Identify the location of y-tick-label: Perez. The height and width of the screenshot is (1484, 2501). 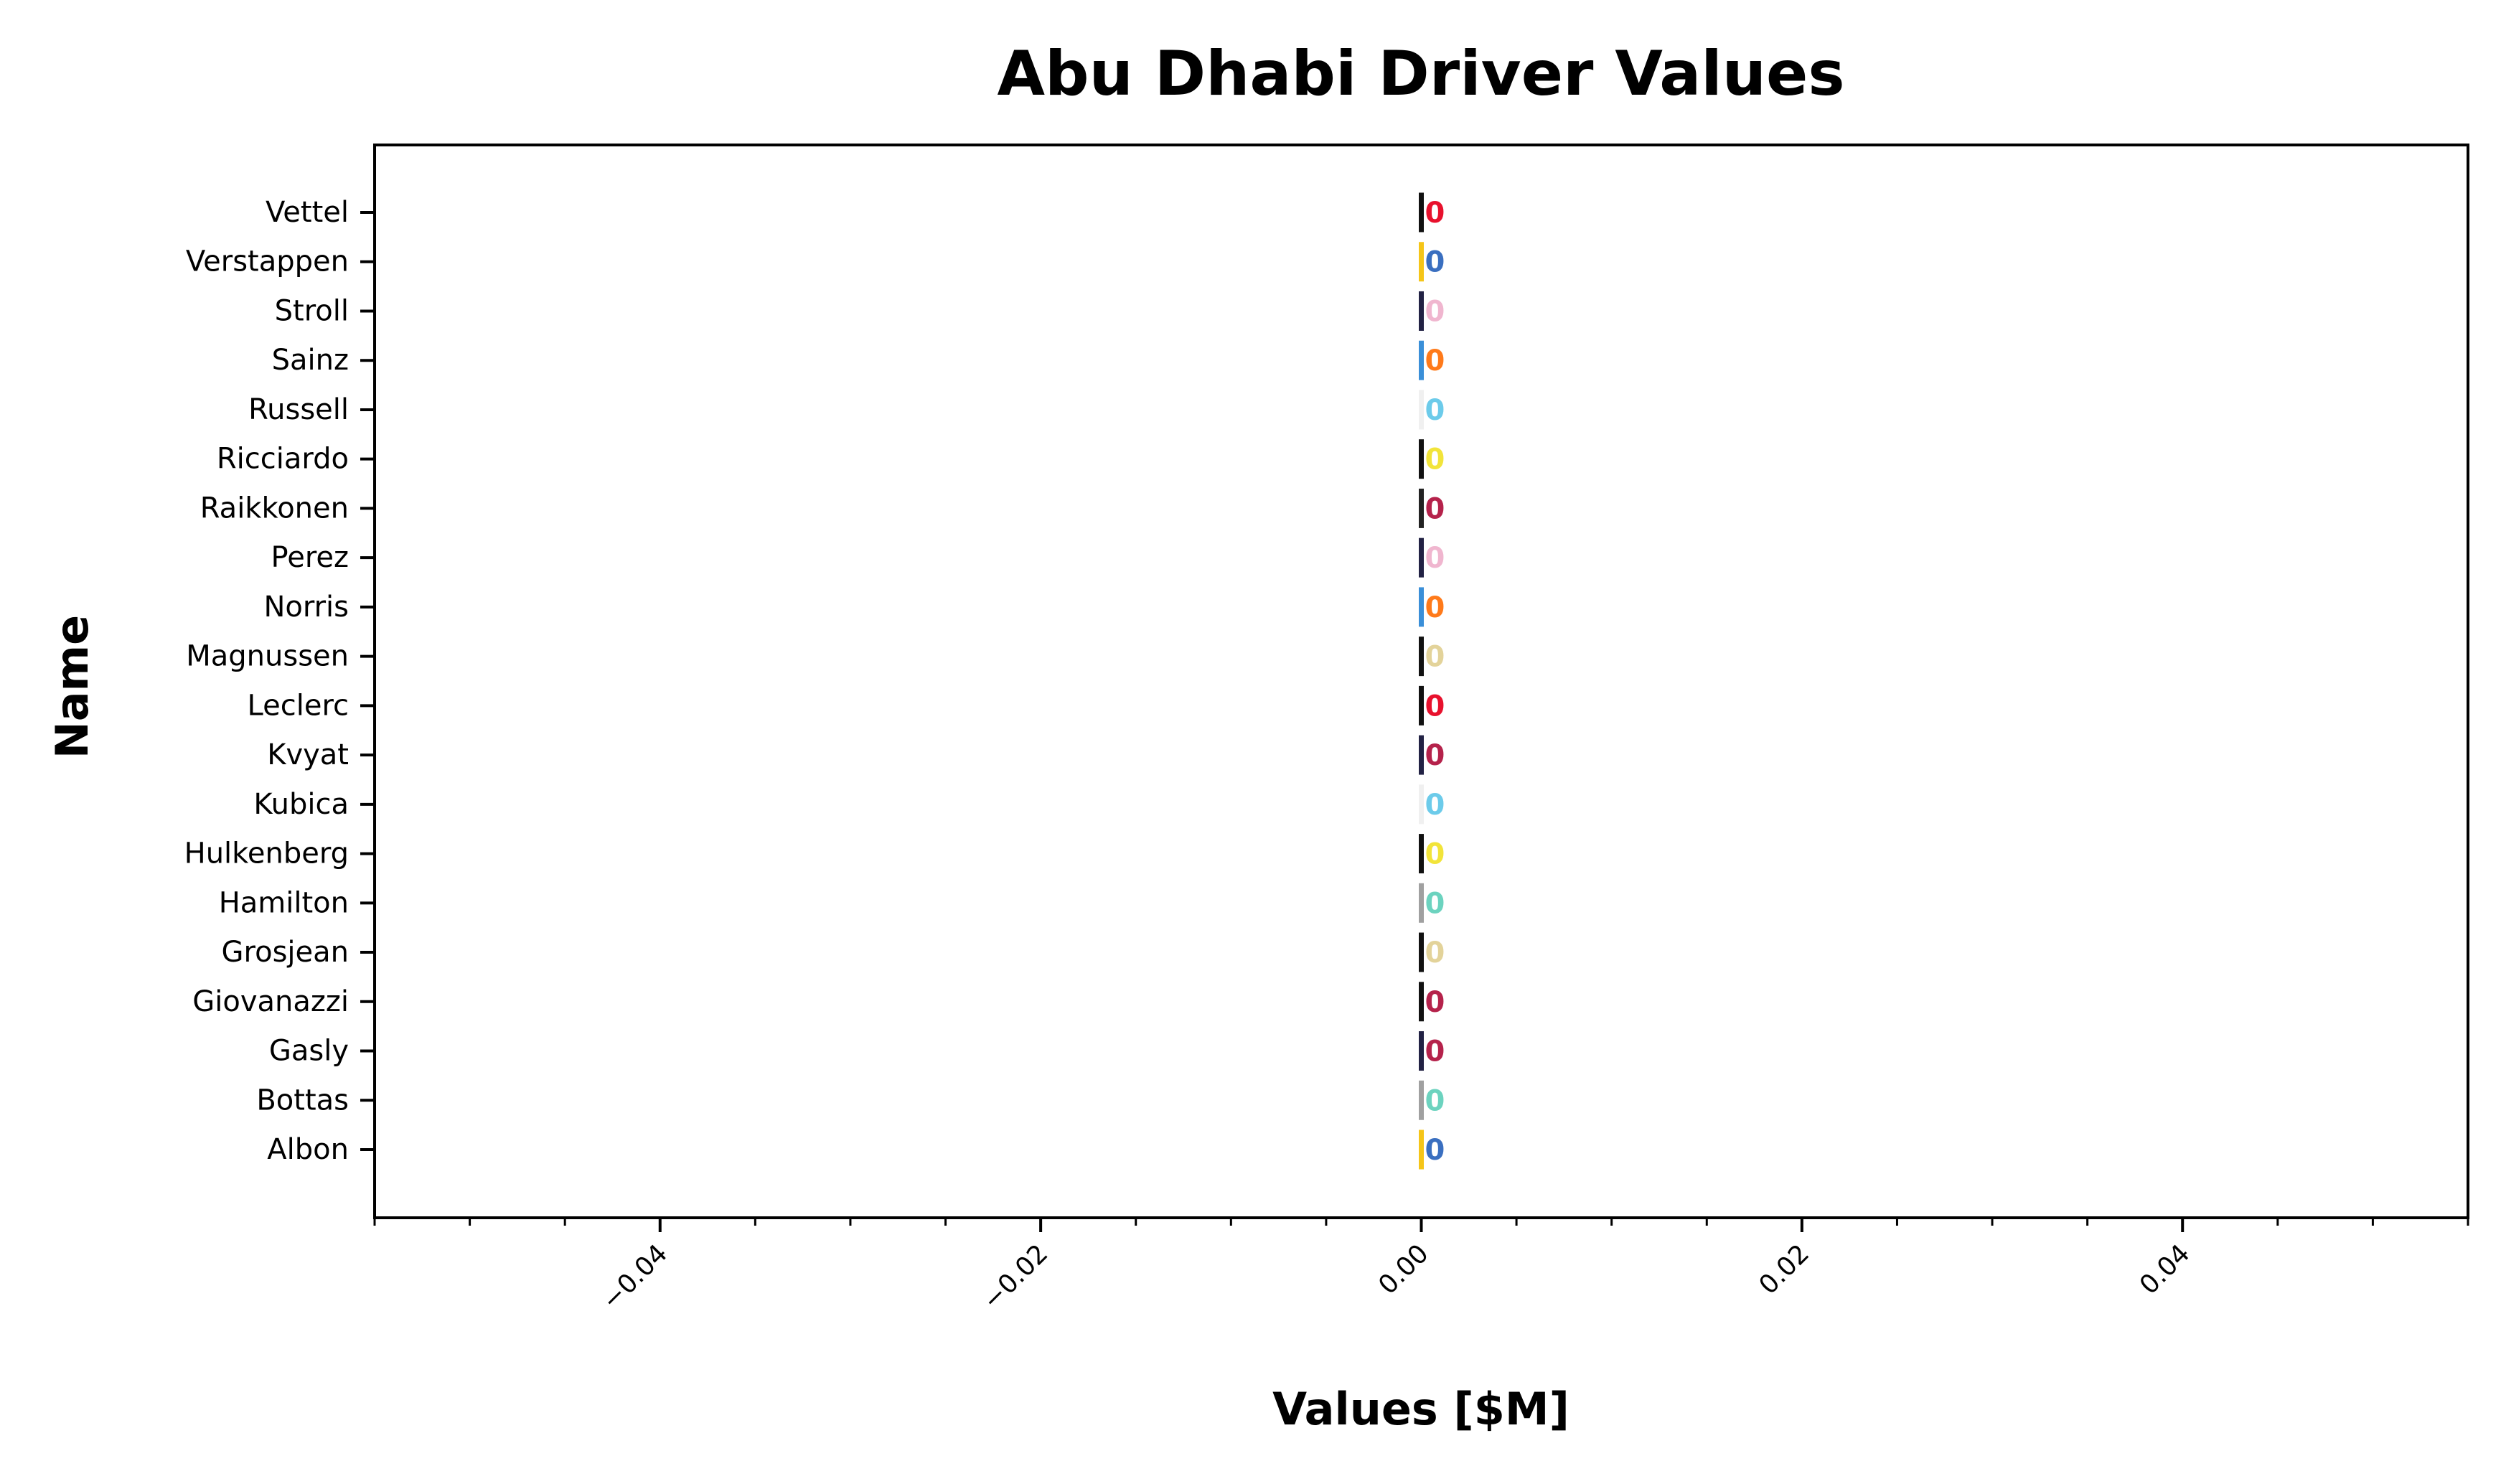
(310, 557).